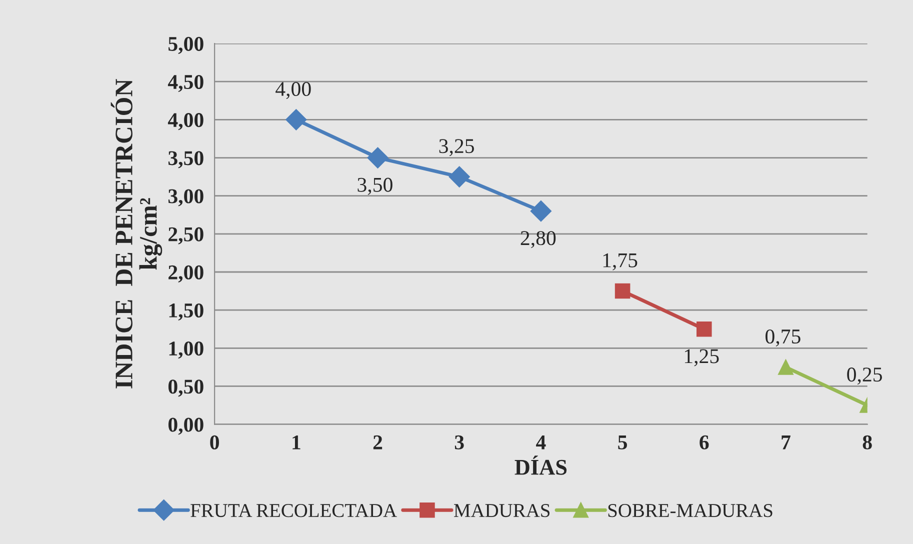 The image size is (913, 544). What do you see at coordinates (186, 121) in the screenshot?
I see `y-tick-label: 4,00` at bounding box center [186, 121].